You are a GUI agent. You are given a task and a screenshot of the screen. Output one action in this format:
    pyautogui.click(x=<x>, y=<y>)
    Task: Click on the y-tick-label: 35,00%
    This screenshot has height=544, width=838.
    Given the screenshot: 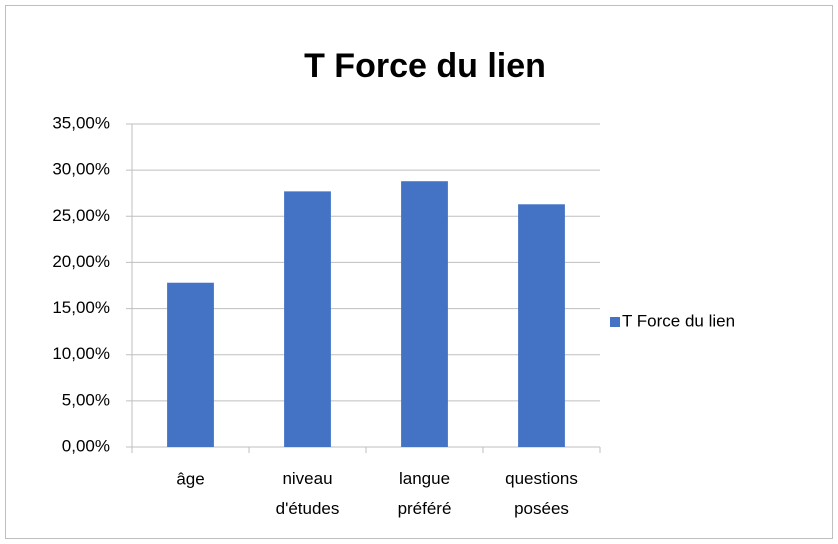 What is the action you would take?
    pyautogui.click(x=81, y=122)
    